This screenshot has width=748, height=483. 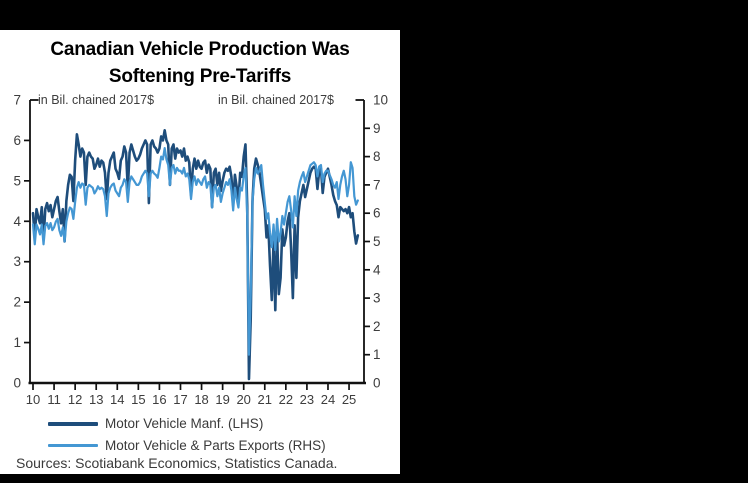 I want to click on x-tick-label: 10, so click(x=33, y=399).